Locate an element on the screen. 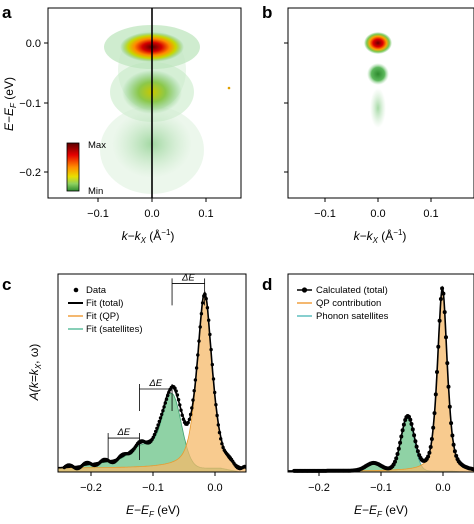 Image resolution: width=474 pixels, height=524 pixels. a-xtick-2: 0.0 is located at coordinates (151, 214).